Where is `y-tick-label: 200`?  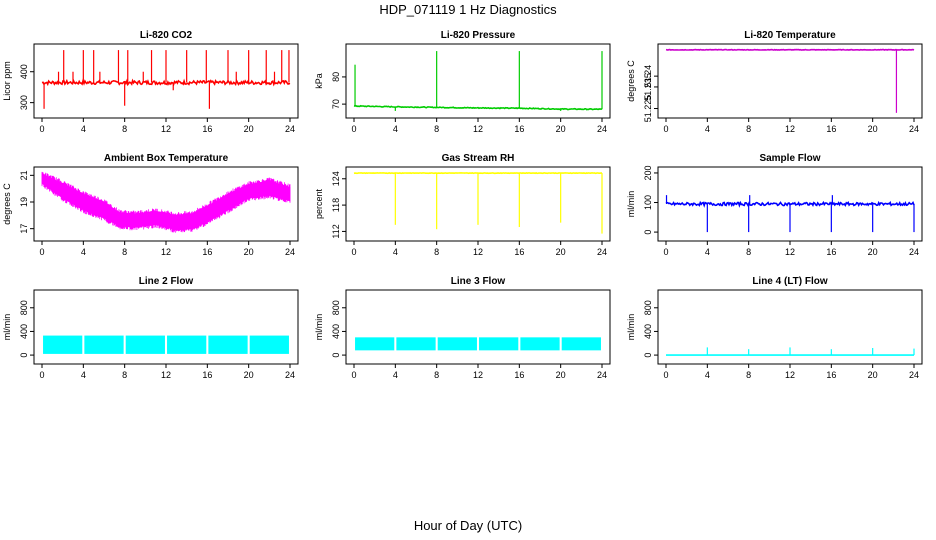
y-tick-label: 200 is located at coordinates (648, 172).